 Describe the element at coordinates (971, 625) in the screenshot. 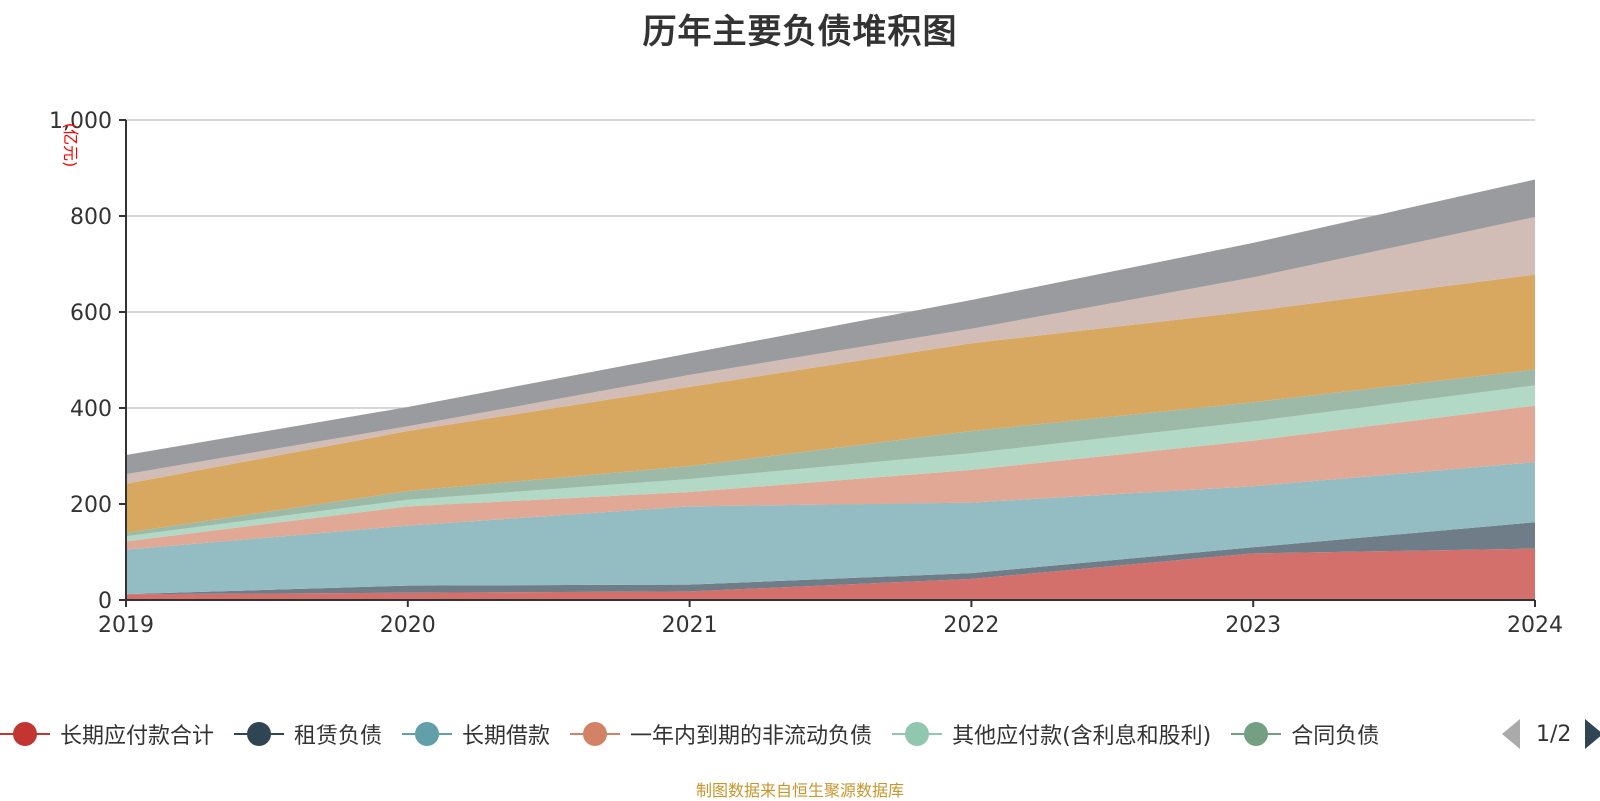

I see `x-tick-label: 2022` at that location.